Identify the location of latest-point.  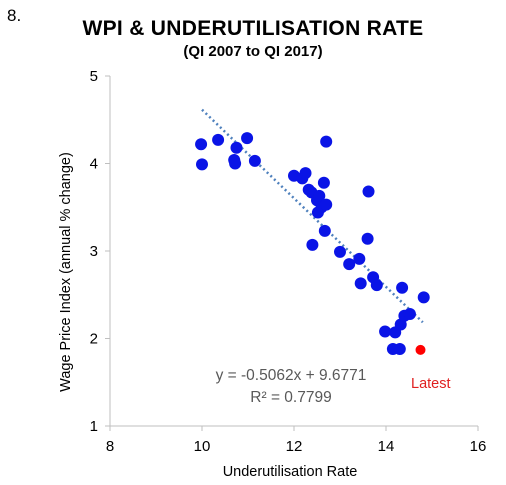
(420, 349).